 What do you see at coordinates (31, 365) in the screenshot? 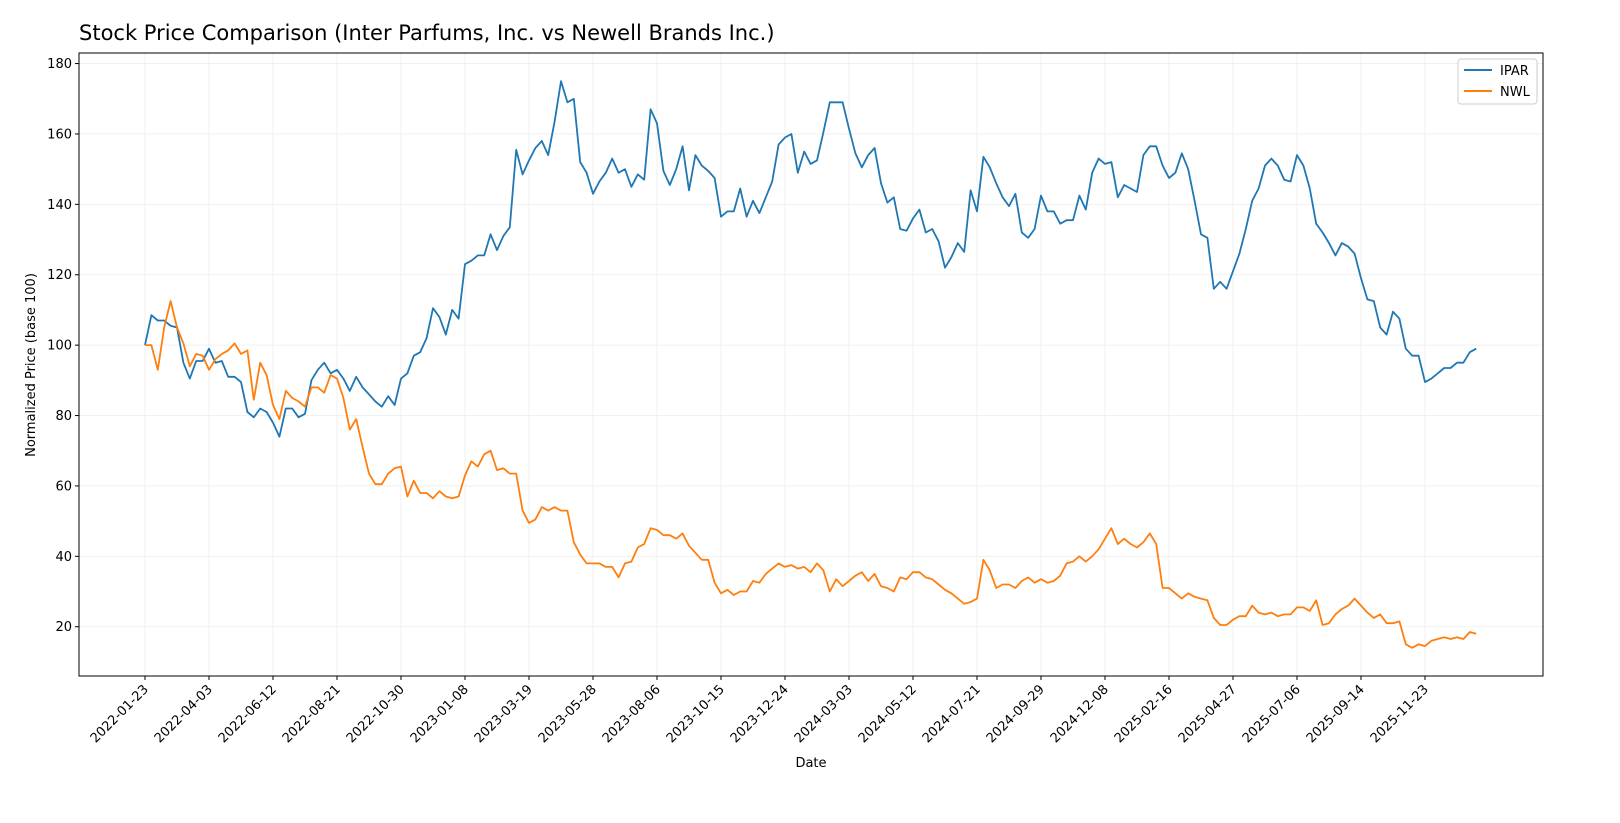
I see `y-axis-label: Normalized Price (base 100)` at bounding box center [31, 365].